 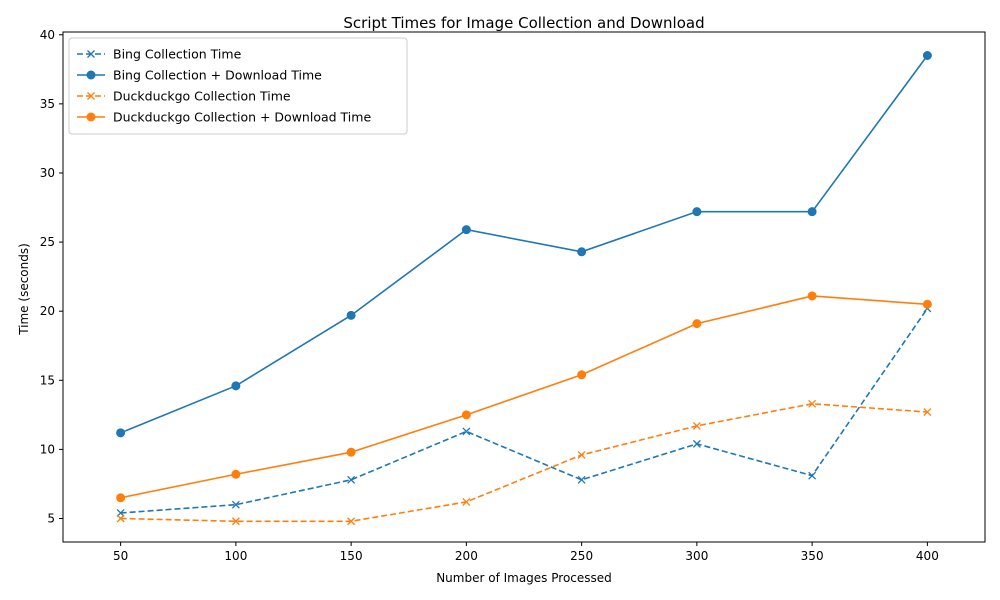 I want to click on y-axis: 5 10 15 20 25 30 35 40, so click(x=51, y=277).